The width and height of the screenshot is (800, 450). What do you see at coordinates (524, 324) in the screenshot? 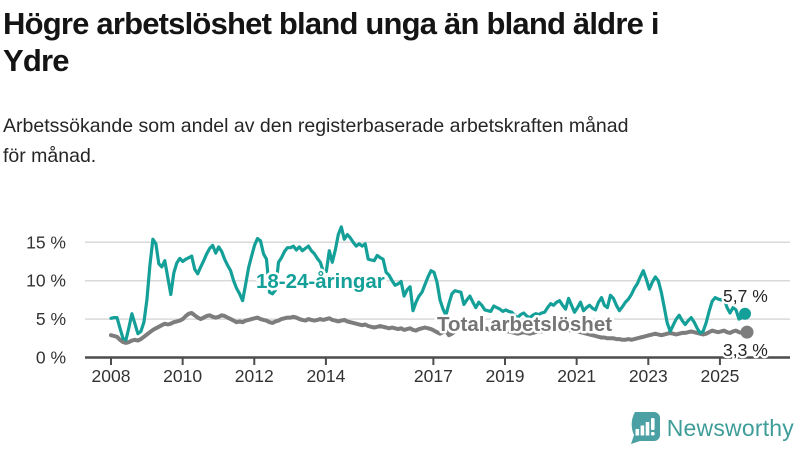
I see `series-label-total: Total arbetslöshet` at bounding box center [524, 324].